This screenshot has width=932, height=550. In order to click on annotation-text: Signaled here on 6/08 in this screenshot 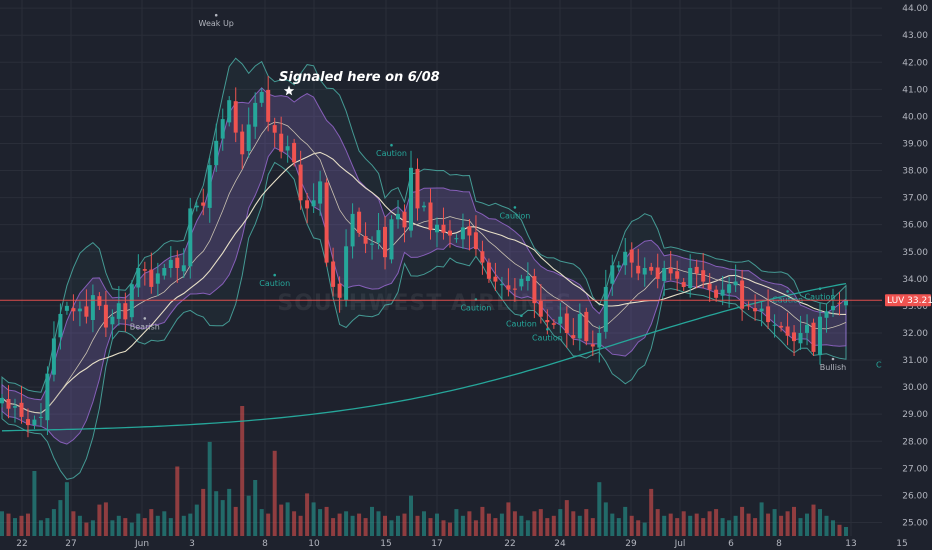, I will do `click(359, 77)`.